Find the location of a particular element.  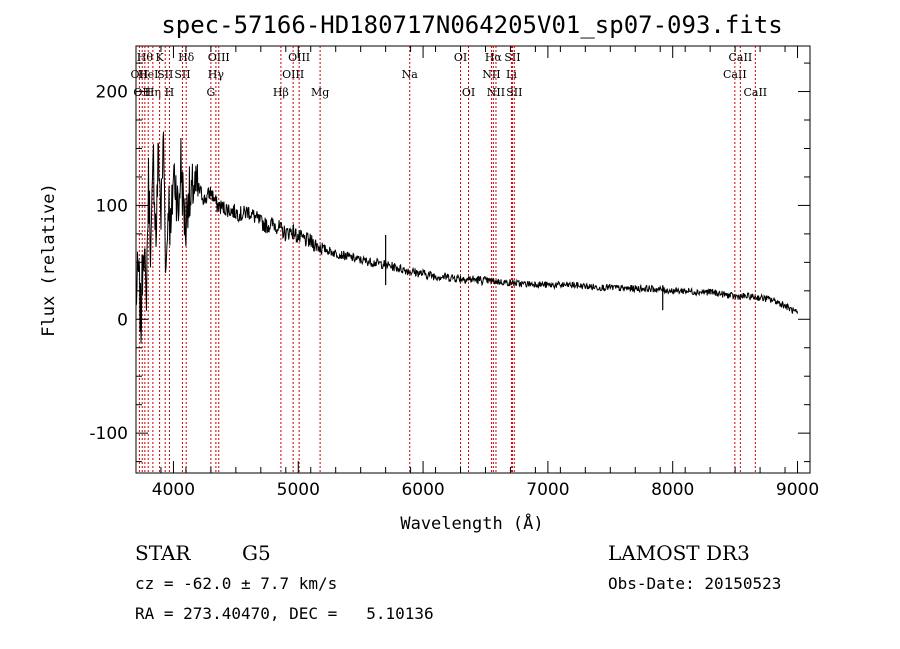

spectral-type: G5 is located at coordinates (256, 553).